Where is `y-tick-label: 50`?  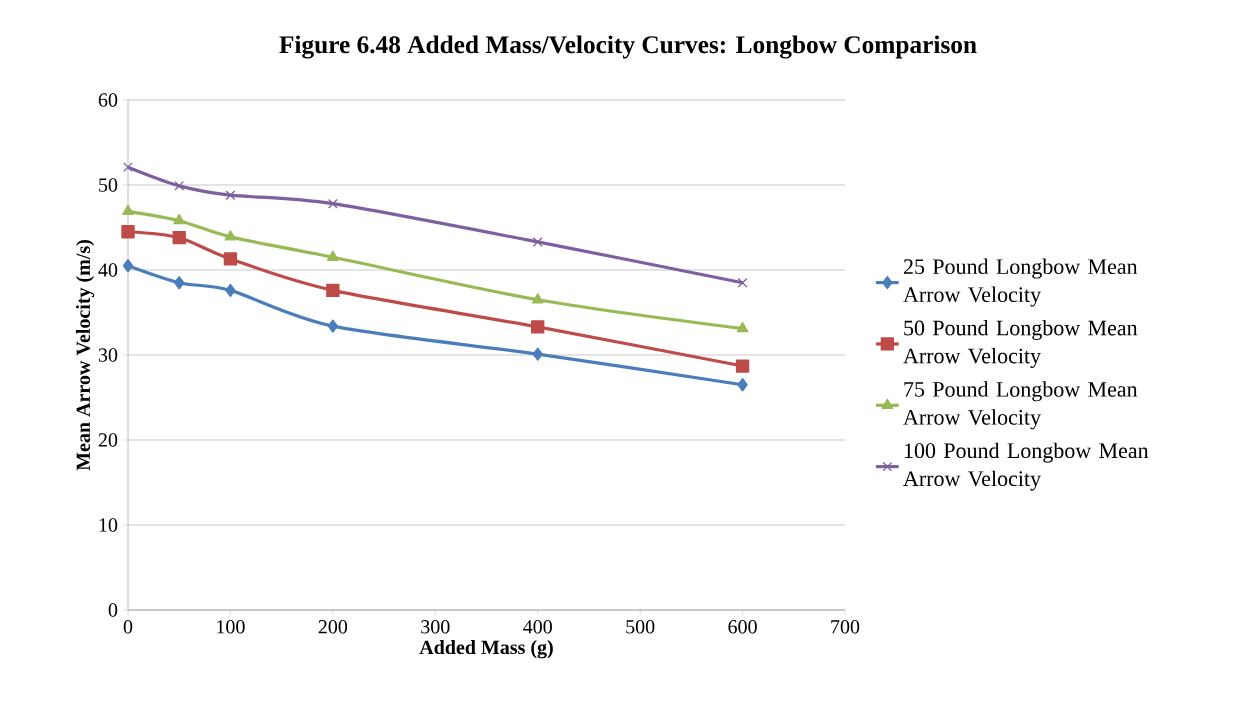
y-tick-label: 50 is located at coordinates (108, 185).